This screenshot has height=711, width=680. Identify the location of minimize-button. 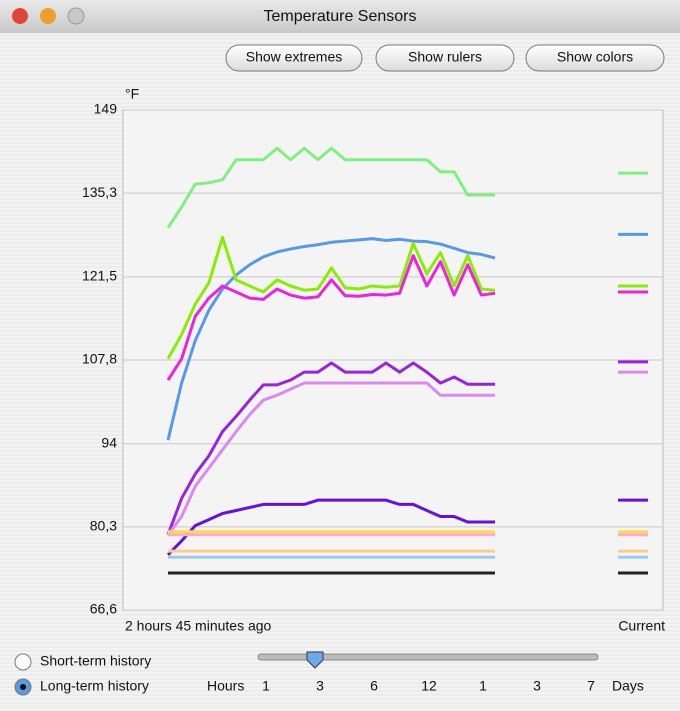
(48, 16).